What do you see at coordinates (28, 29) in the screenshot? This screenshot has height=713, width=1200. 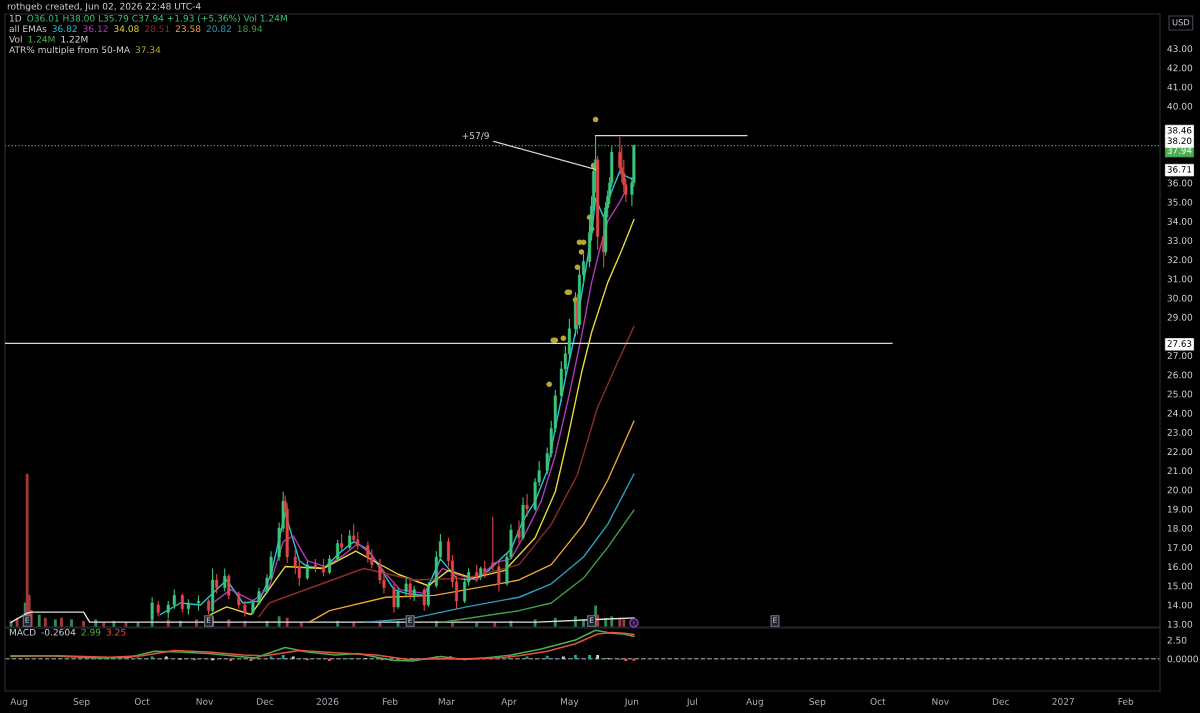 I see `legend-title: all EMAs` at bounding box center [28, 29].